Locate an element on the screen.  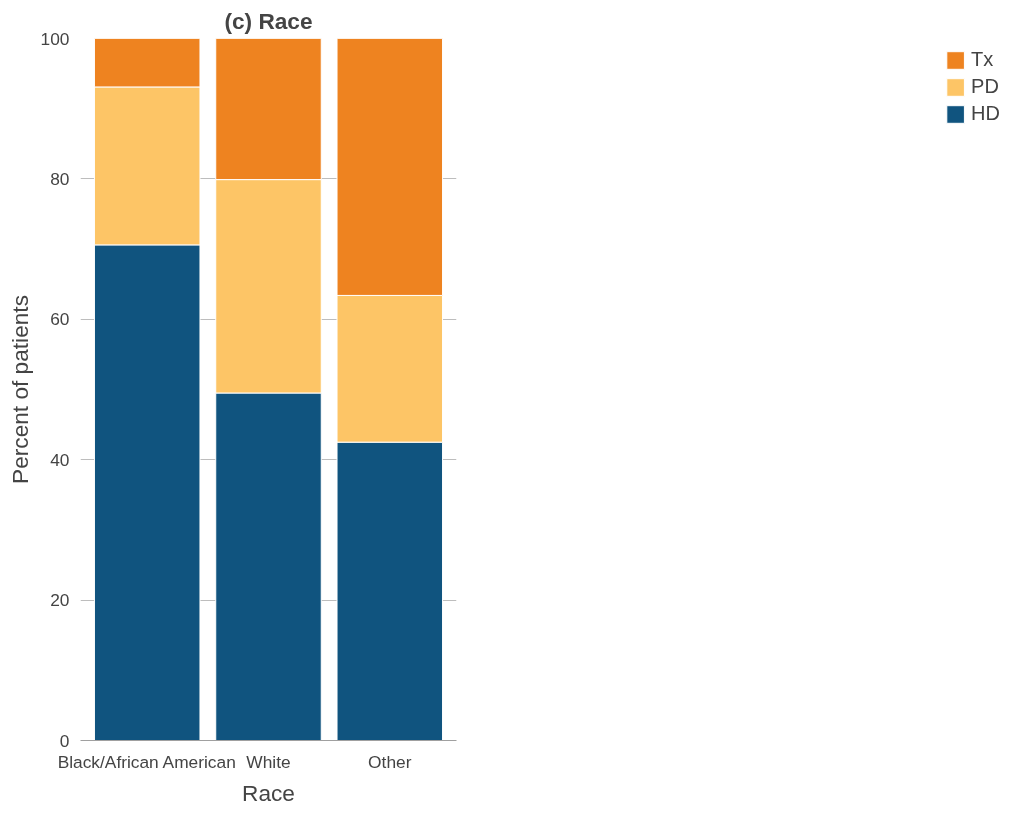
legend-label: Tx is located at coordinates (982, 59).